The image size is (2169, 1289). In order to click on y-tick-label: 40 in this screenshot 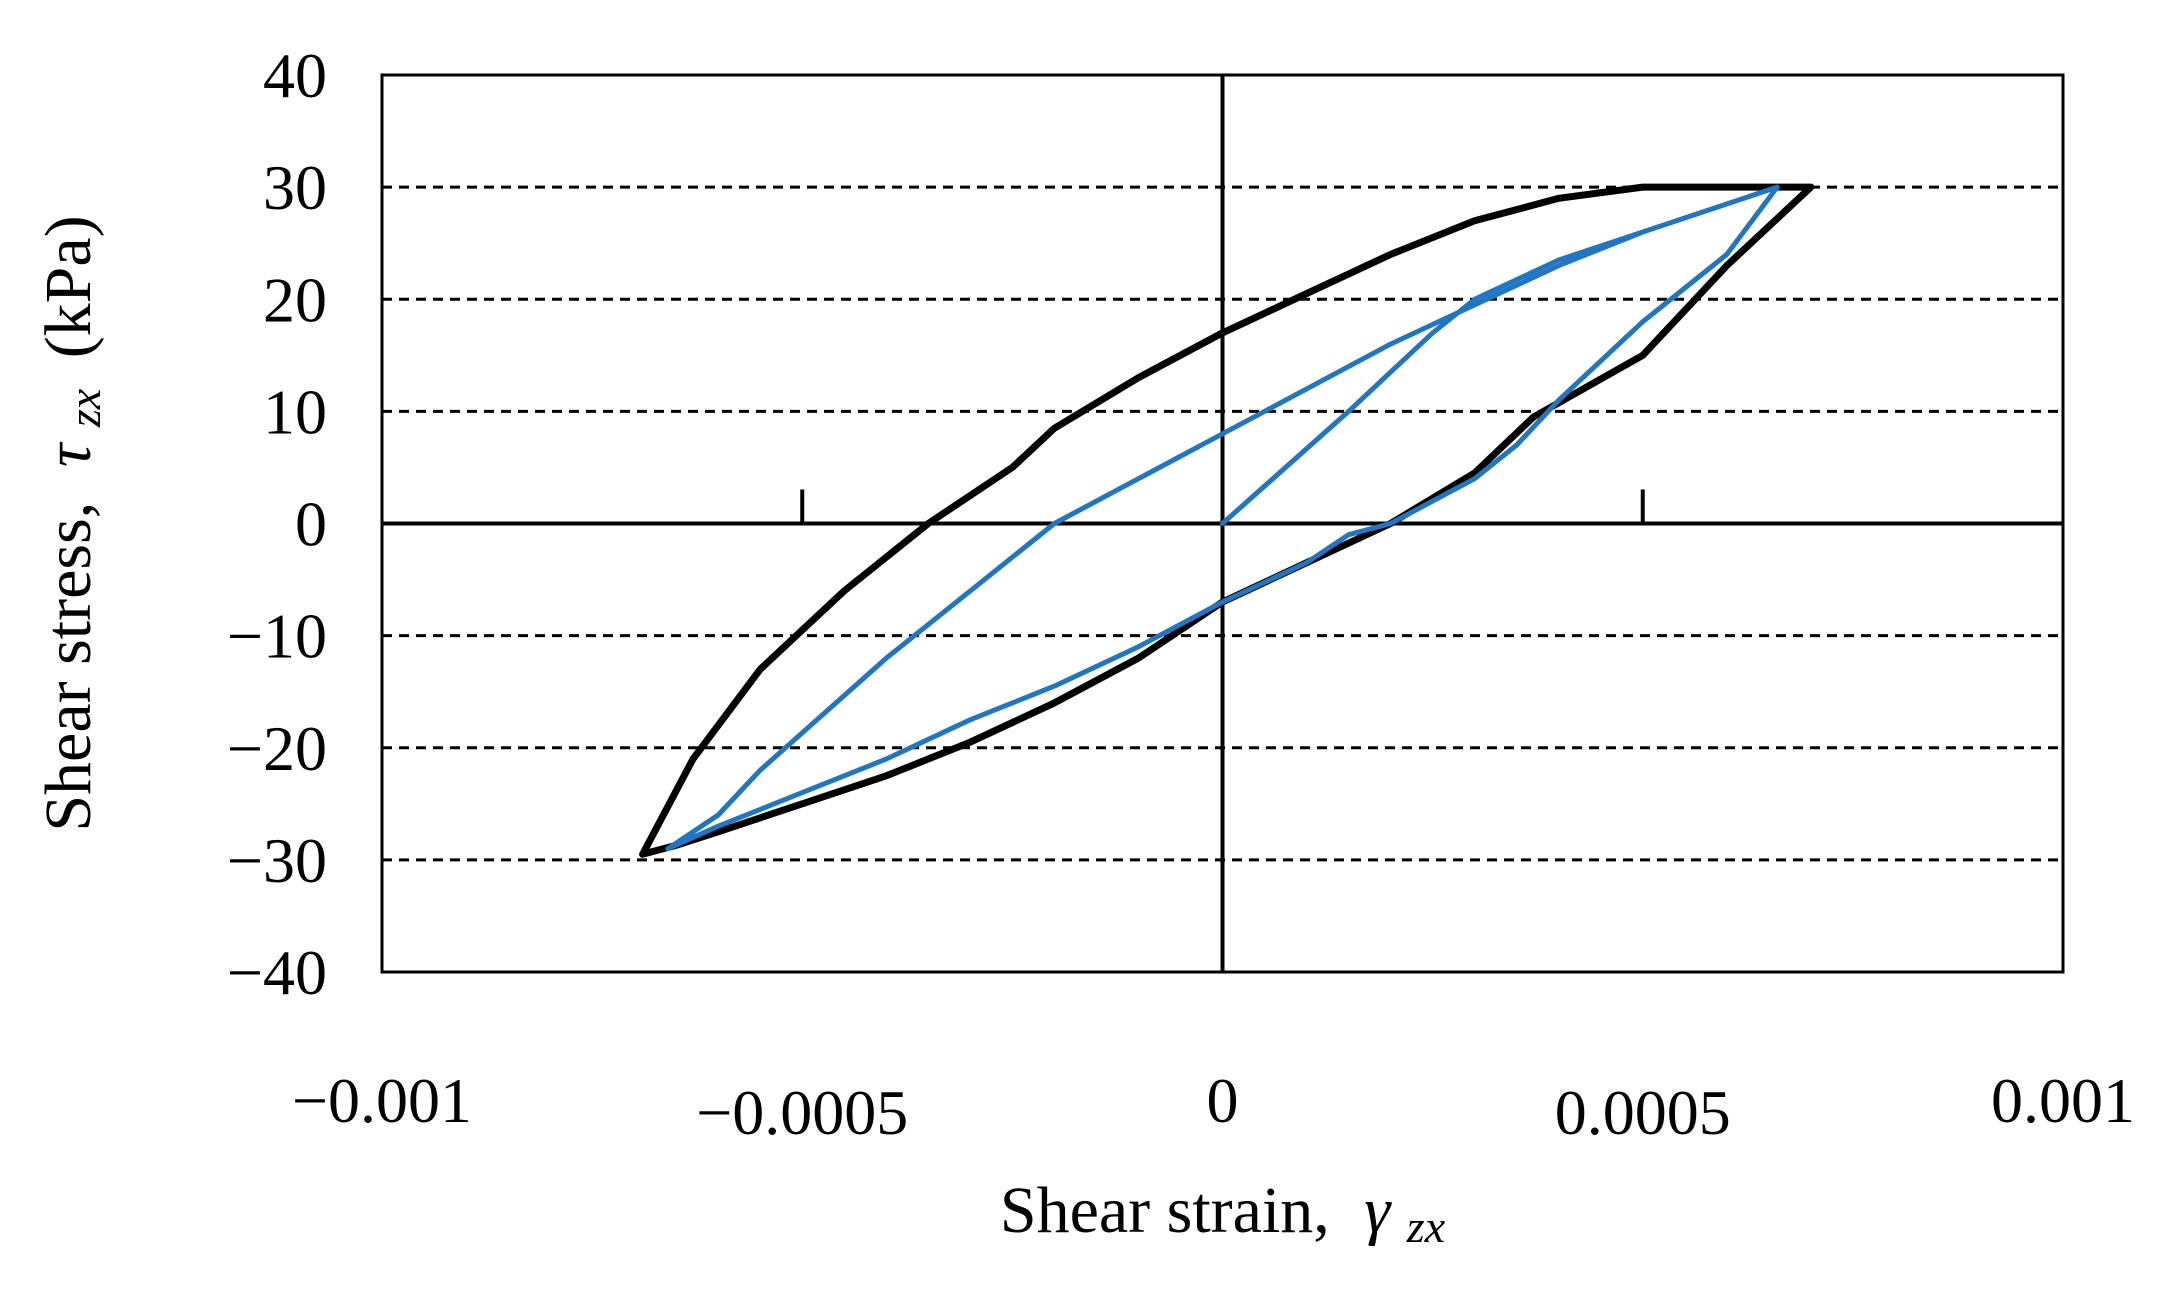, I will do `click(295, 75)`.